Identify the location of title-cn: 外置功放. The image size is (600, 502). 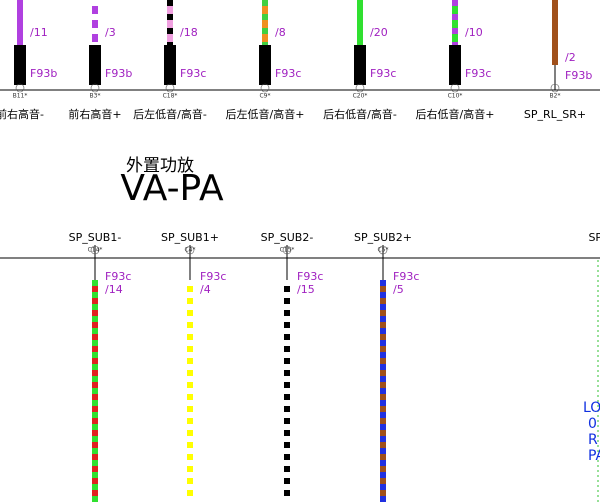
(160, 166).